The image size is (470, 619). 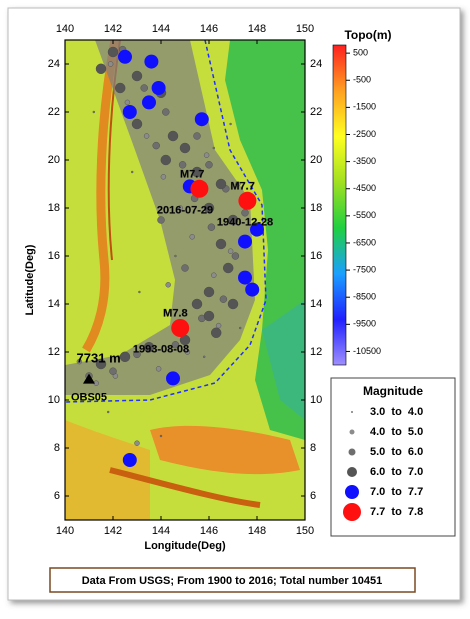 I want to click on legend-label: 7.0 to 7.7, so click(x=396, y=492).